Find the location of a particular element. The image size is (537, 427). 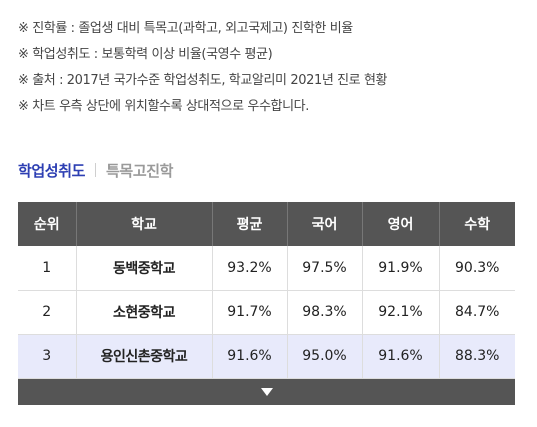

cell-rank: 3 is located at coordinates (47, 356).